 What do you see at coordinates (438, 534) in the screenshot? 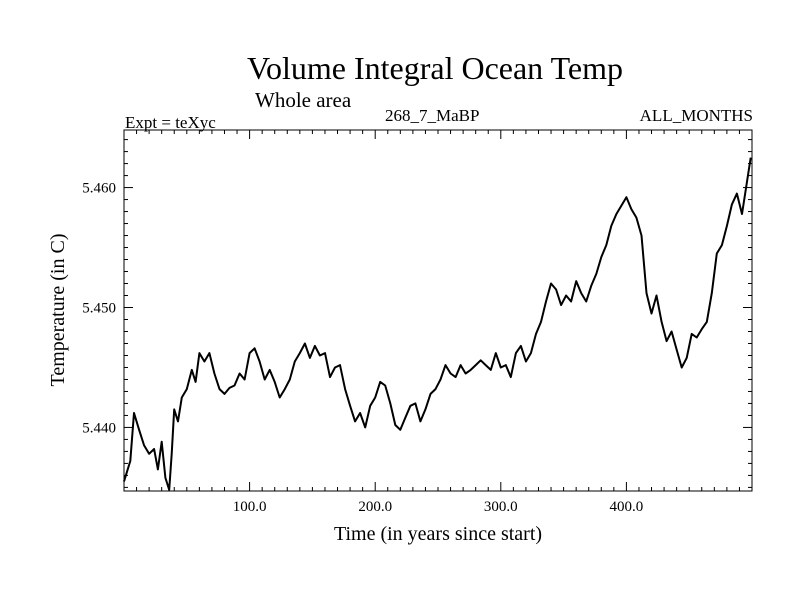
I see `x-axis-label: Time (in years since start)` at bounding box center [438, 534].